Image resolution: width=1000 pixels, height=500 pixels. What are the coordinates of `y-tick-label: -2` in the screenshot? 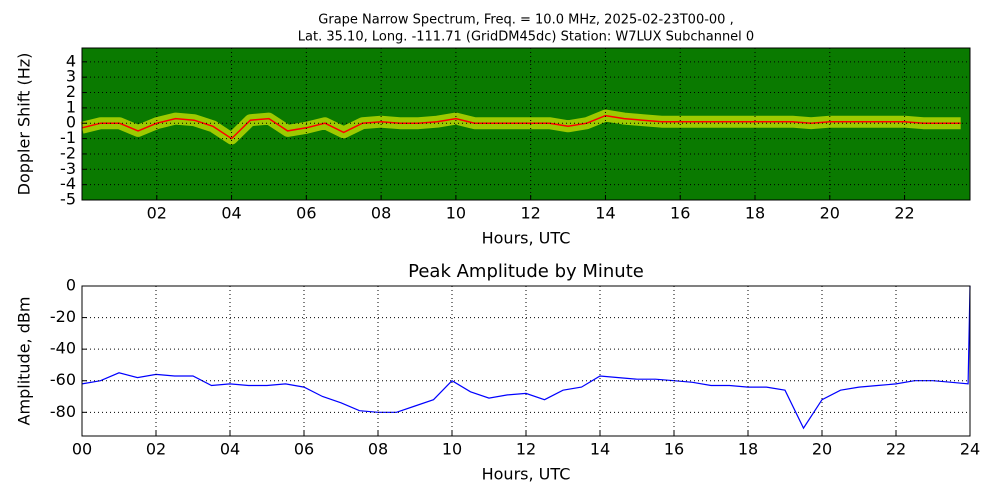 It's located at (68, 152).